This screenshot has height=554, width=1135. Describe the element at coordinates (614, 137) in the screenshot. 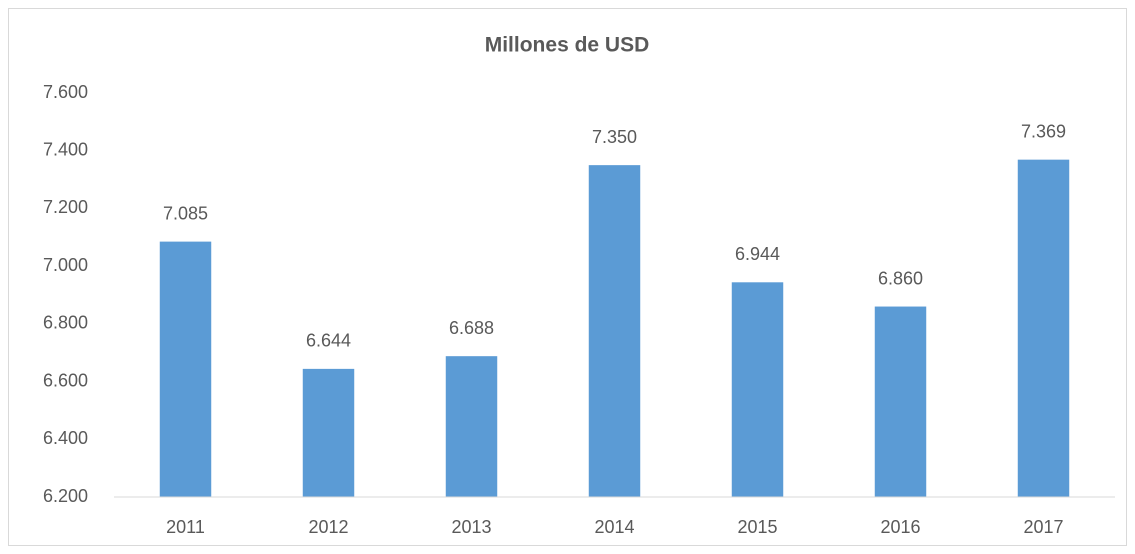

I see `data-label: 7.350` at that location.